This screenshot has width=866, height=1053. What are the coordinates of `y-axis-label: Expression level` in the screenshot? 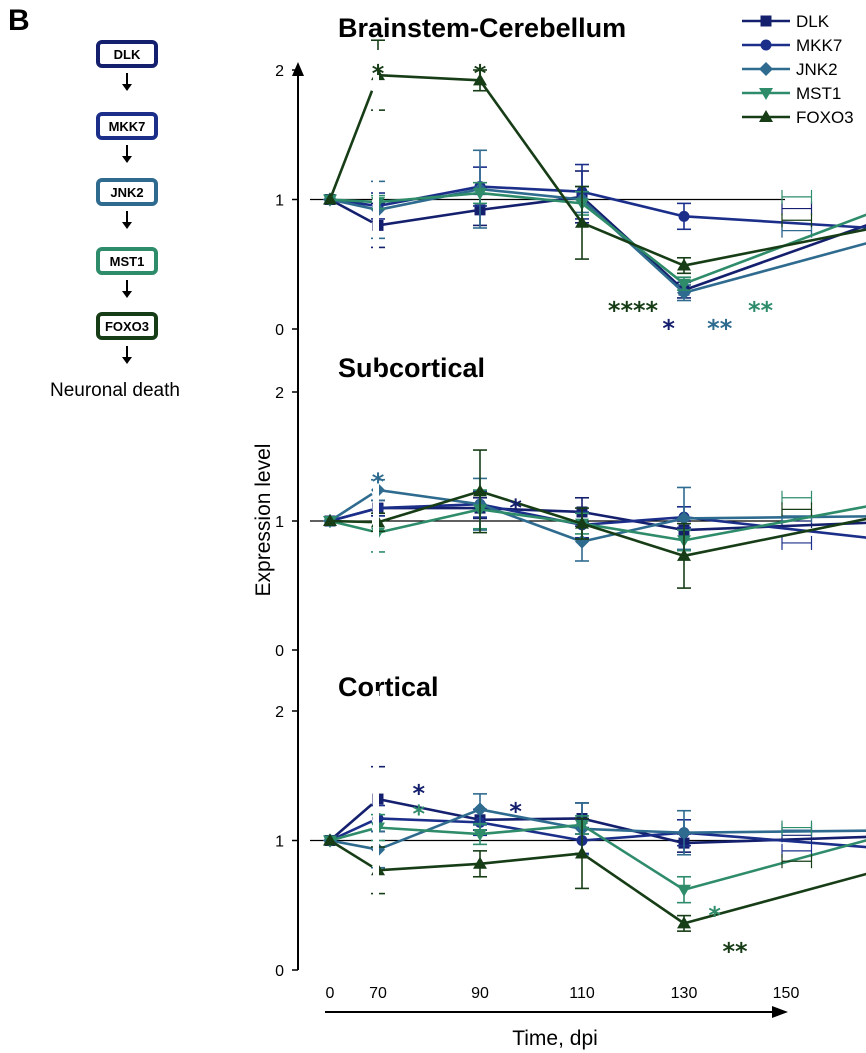 It's located at (263, 520).